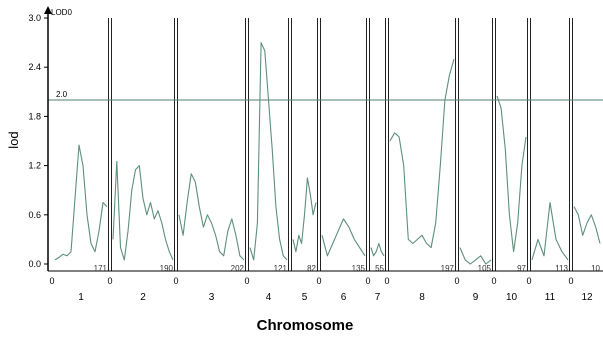  Describe the element at coordinates (305, 297) in the screenshot. I see `chromosome-label: 5` at that location.